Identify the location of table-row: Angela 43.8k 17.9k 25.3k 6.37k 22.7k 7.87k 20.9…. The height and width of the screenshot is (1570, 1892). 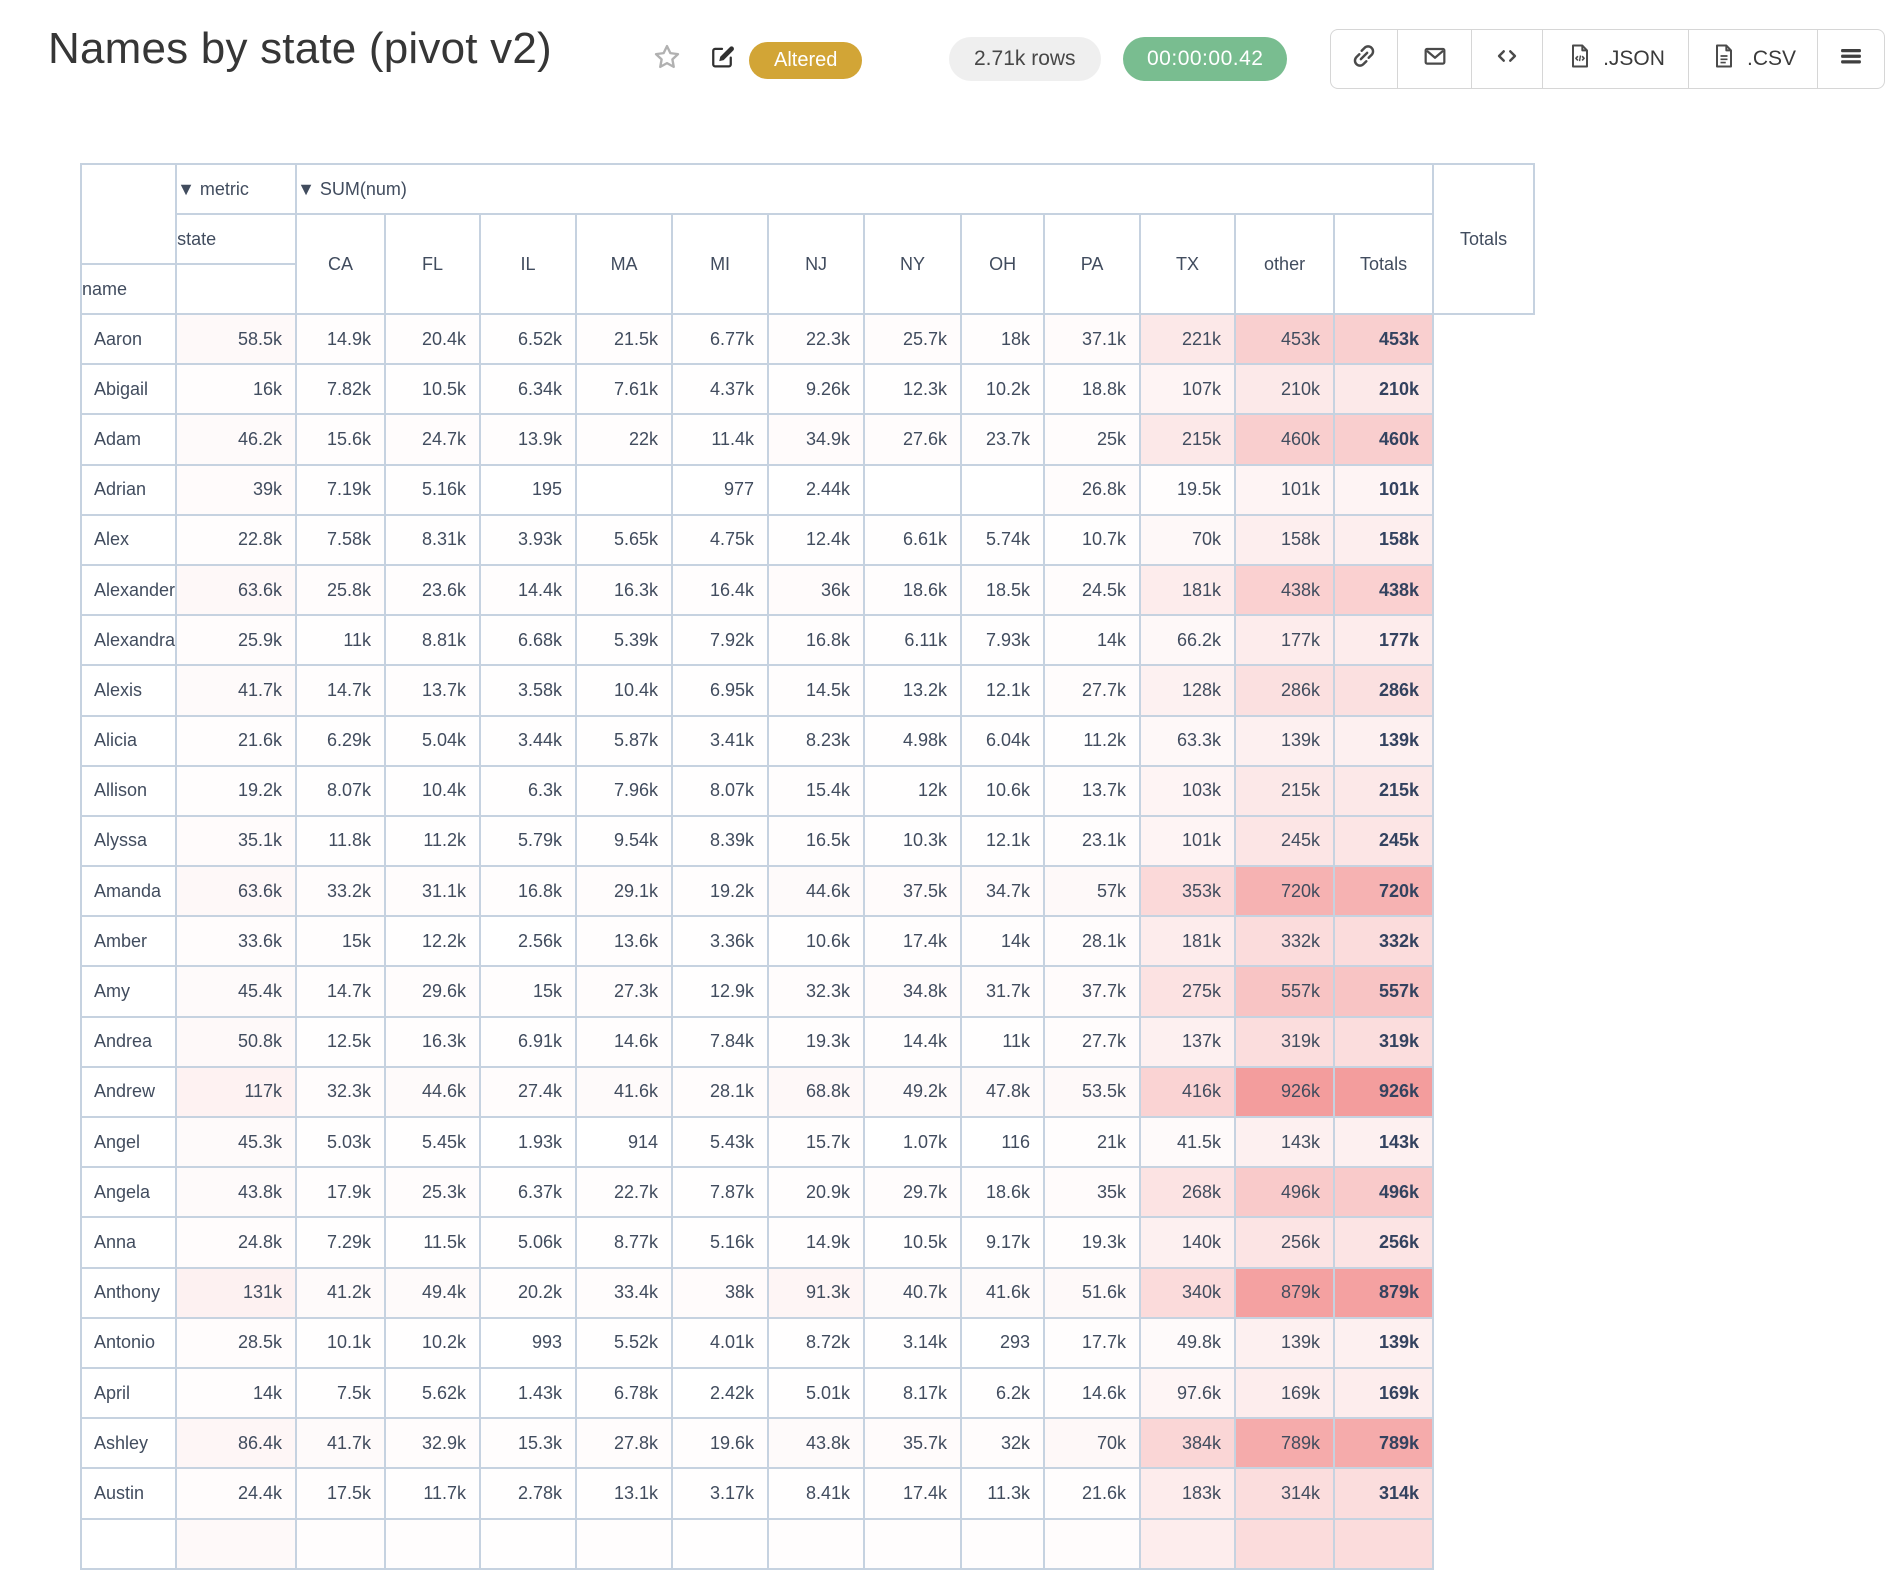
(806, 1192).